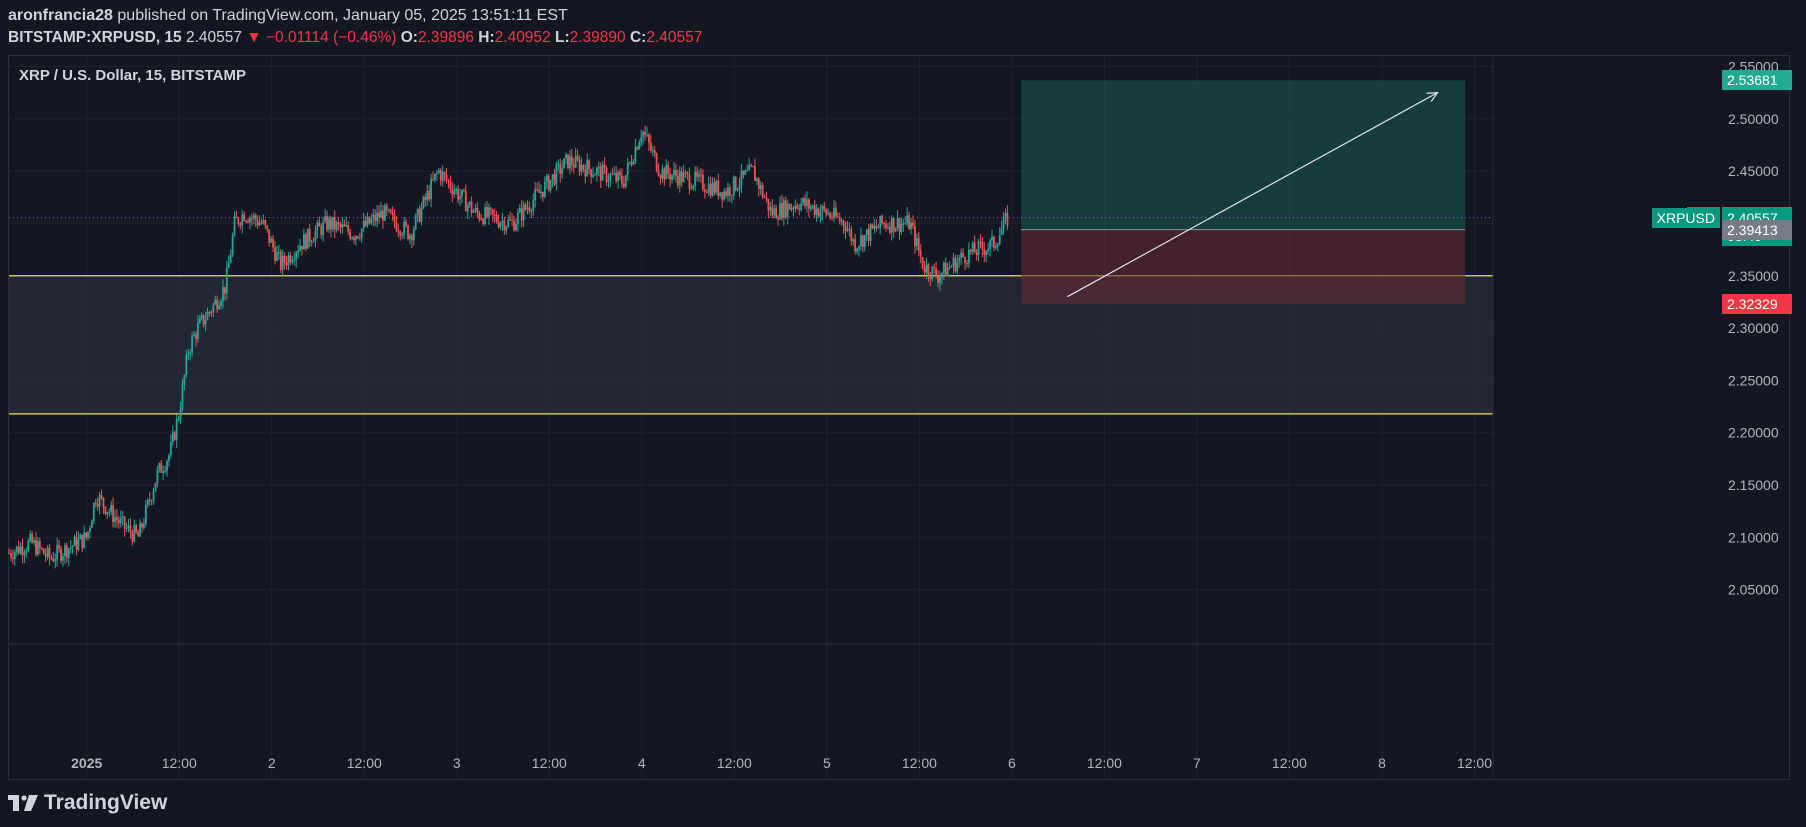 The image size is (1806, 827). Describe the element at coordinates (95, 37) in the screenshot. I see `symbol-label: BITSTAMP:XRPUSD, 15` at that location.